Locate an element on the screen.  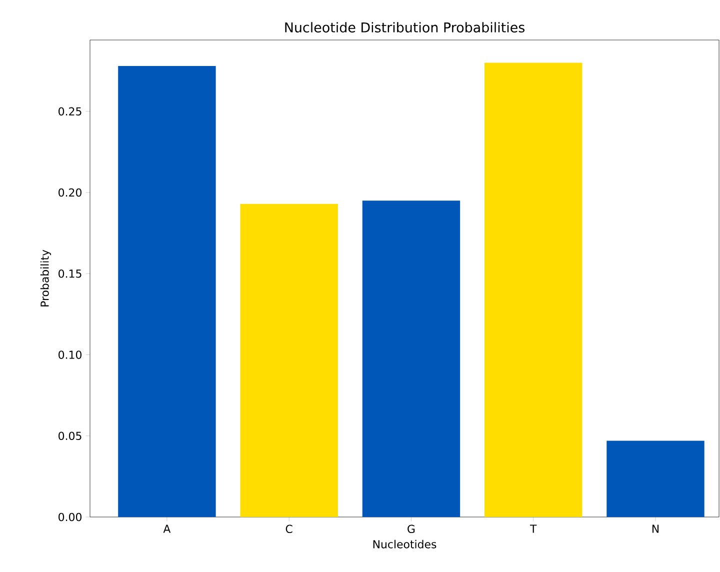
x-tick-label: N is located at coordinates (655, 528).